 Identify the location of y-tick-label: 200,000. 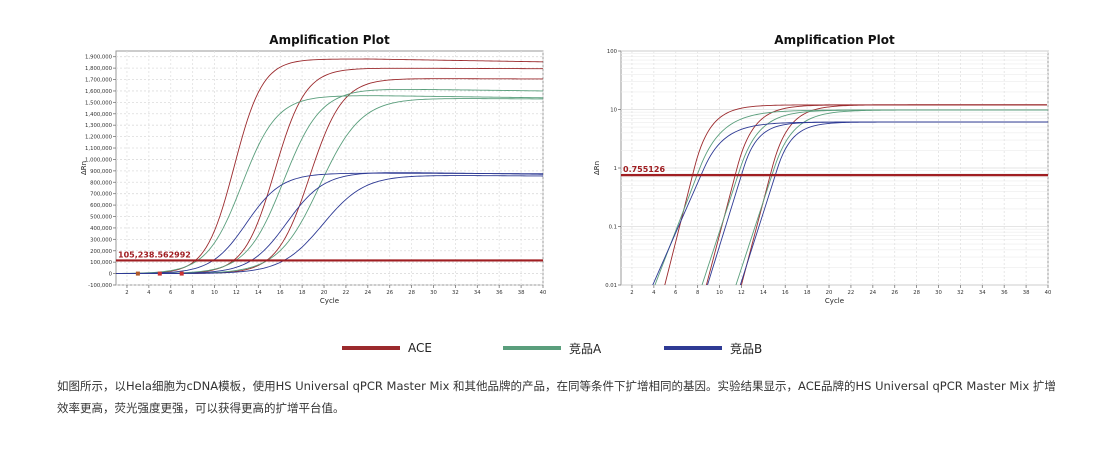
(101, 252).